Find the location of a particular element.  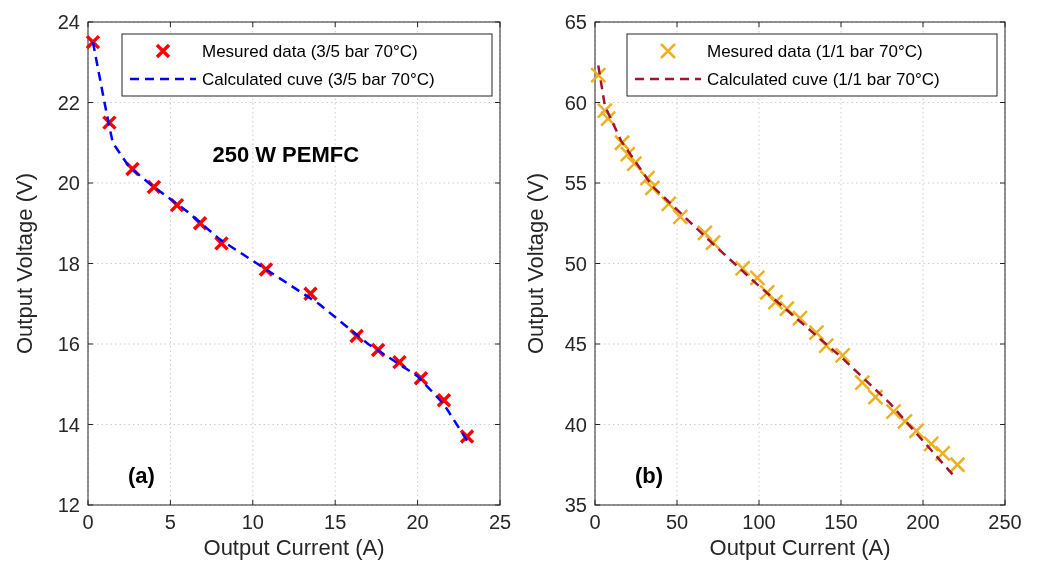

x-tick-label: 50 is located at coordinates (677, 522).